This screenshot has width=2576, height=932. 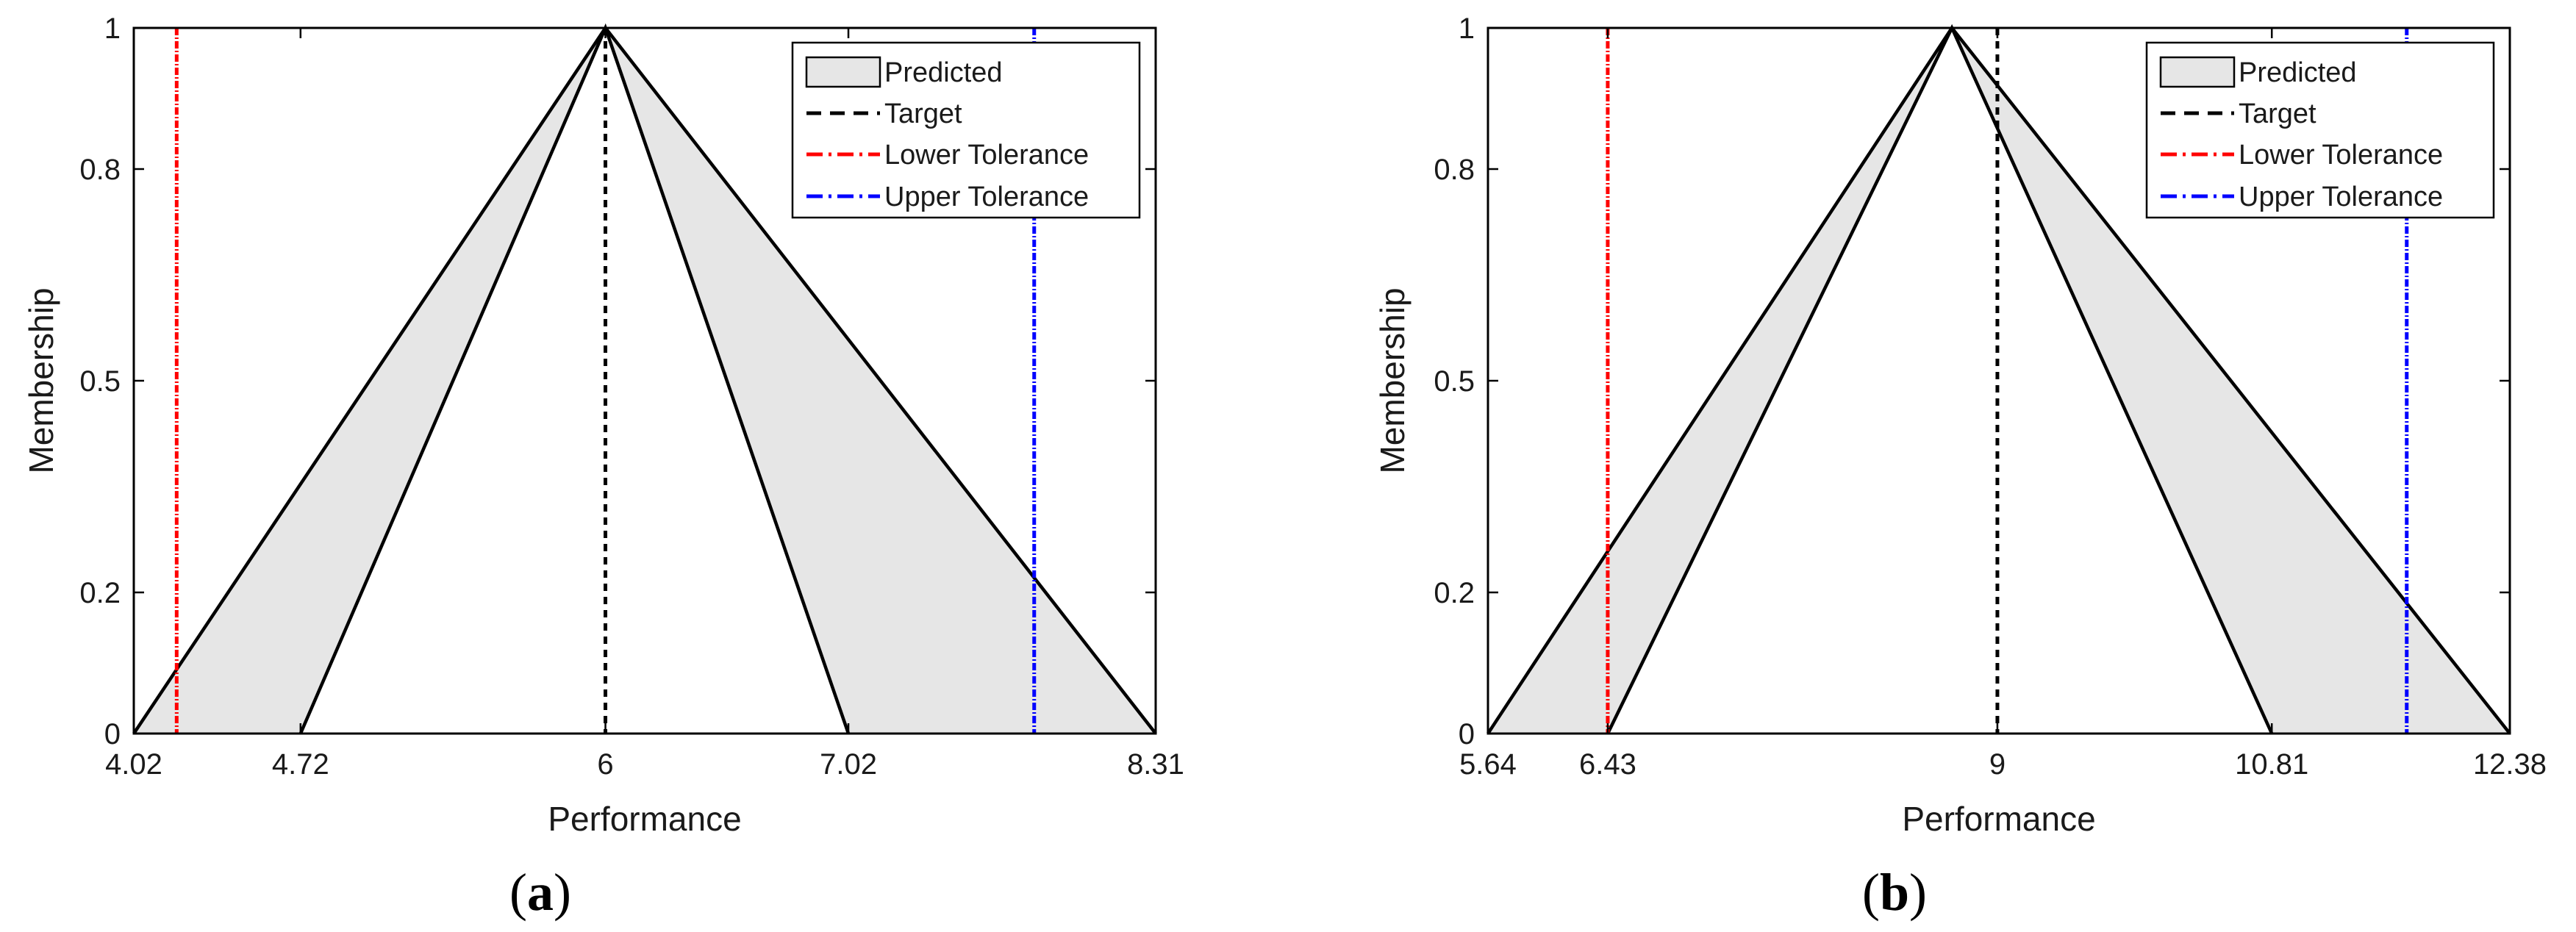 What do you see at coordinates (1488, 764) in the screenshot?
I see `x-tick-label: 5.64` at bounding box center [1488, 764].